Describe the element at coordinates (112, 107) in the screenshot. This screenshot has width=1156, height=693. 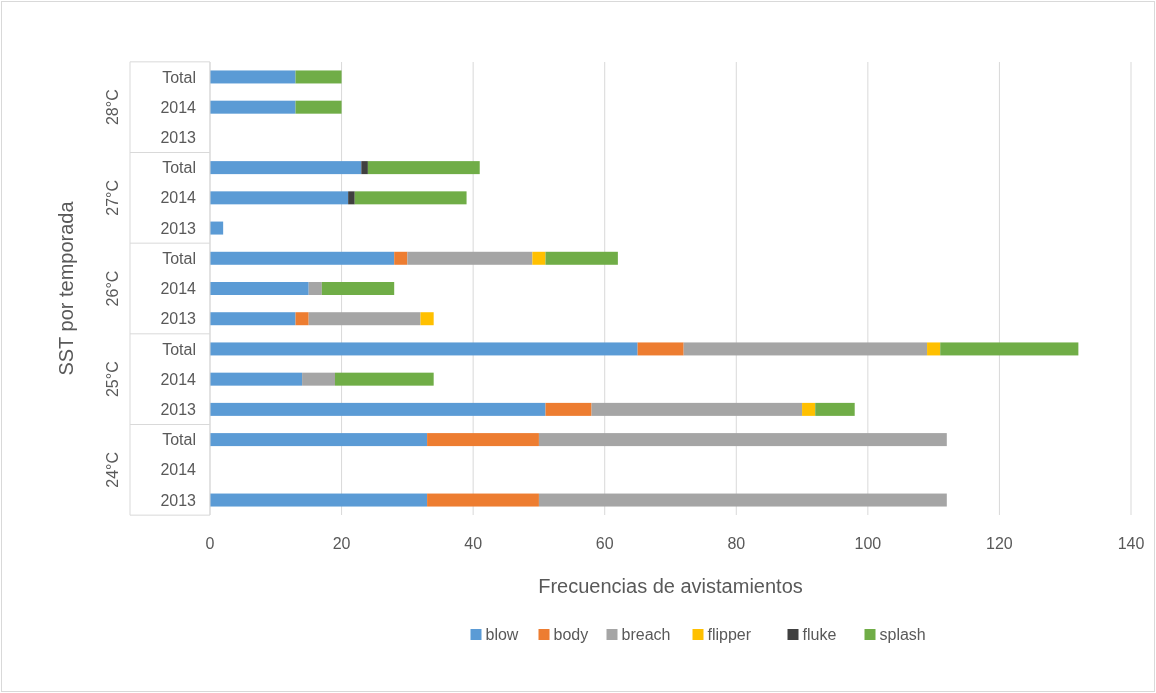
I see `text: 28°C` at that location.